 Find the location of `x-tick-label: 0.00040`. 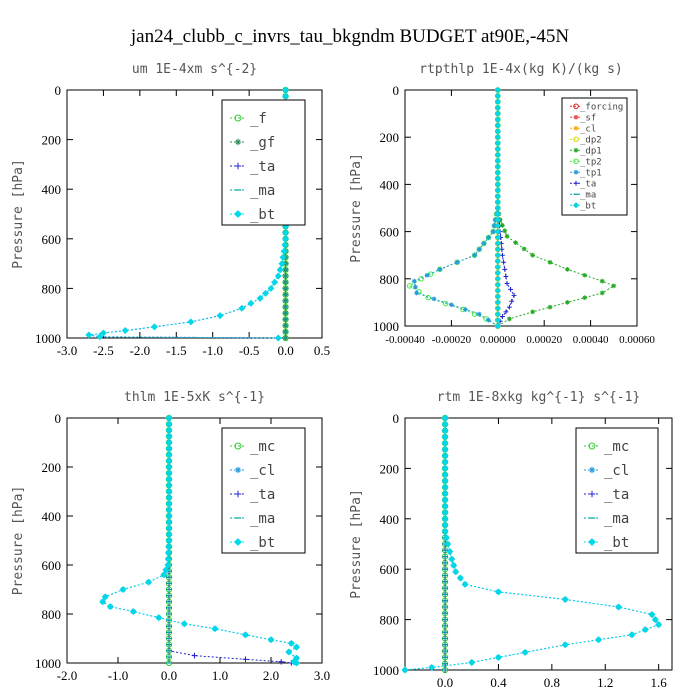

x-tick-label: 0.00040 is located at coordinates (591, 340).